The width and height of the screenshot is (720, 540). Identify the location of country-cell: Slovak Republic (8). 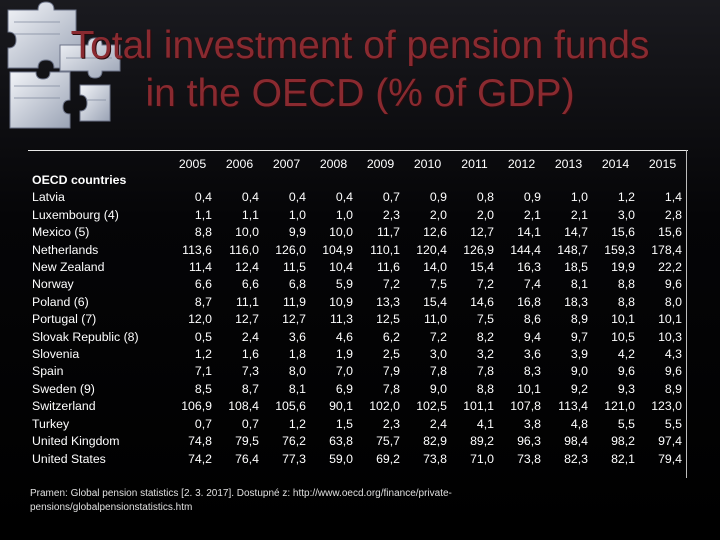
(85, 336).